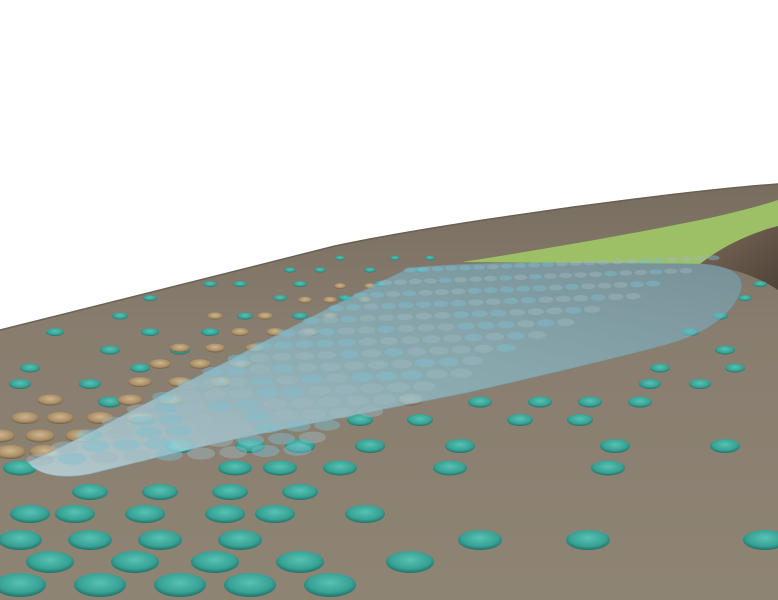 This screenshot has height=600, width=778. Describe the element at coordinates (739, 258) in the screenshot. I see `ridge` at that location.